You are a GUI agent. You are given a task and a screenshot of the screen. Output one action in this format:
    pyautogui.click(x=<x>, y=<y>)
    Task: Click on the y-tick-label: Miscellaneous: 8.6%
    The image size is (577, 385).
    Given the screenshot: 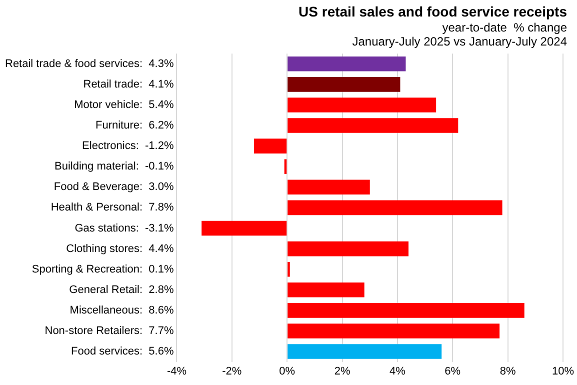 What is the action you would take?
    pyautogui.click(x=122, y=310)
    